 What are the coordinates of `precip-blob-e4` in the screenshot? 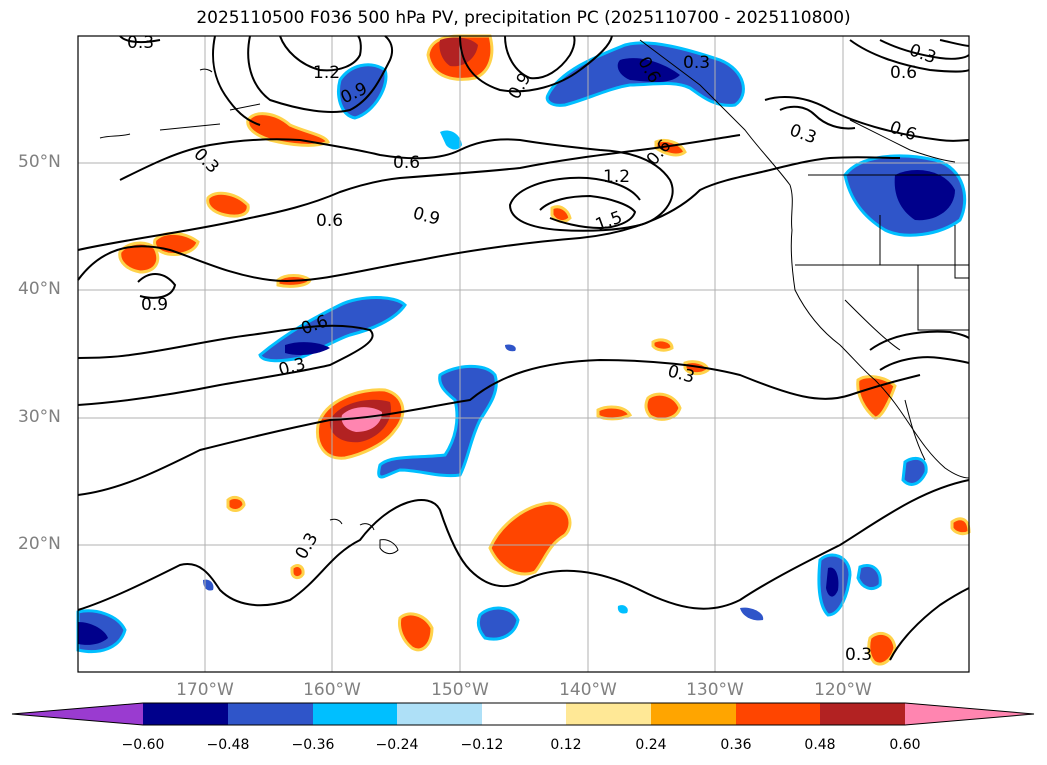 It's located at (662, 345).